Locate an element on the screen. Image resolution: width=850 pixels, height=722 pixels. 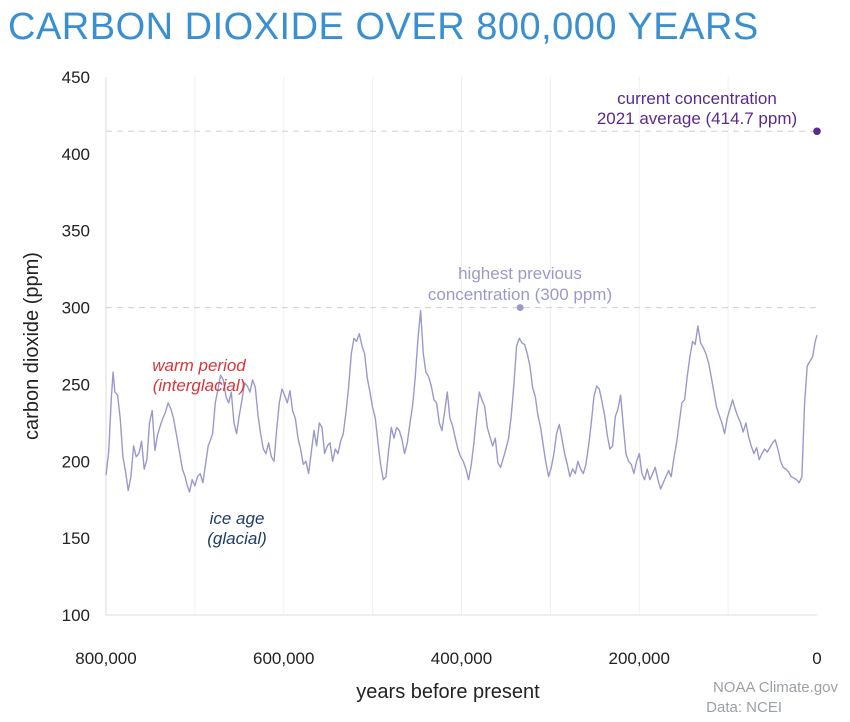
previous-high-label-line1: highest previous is located at coordinates (520, 273).